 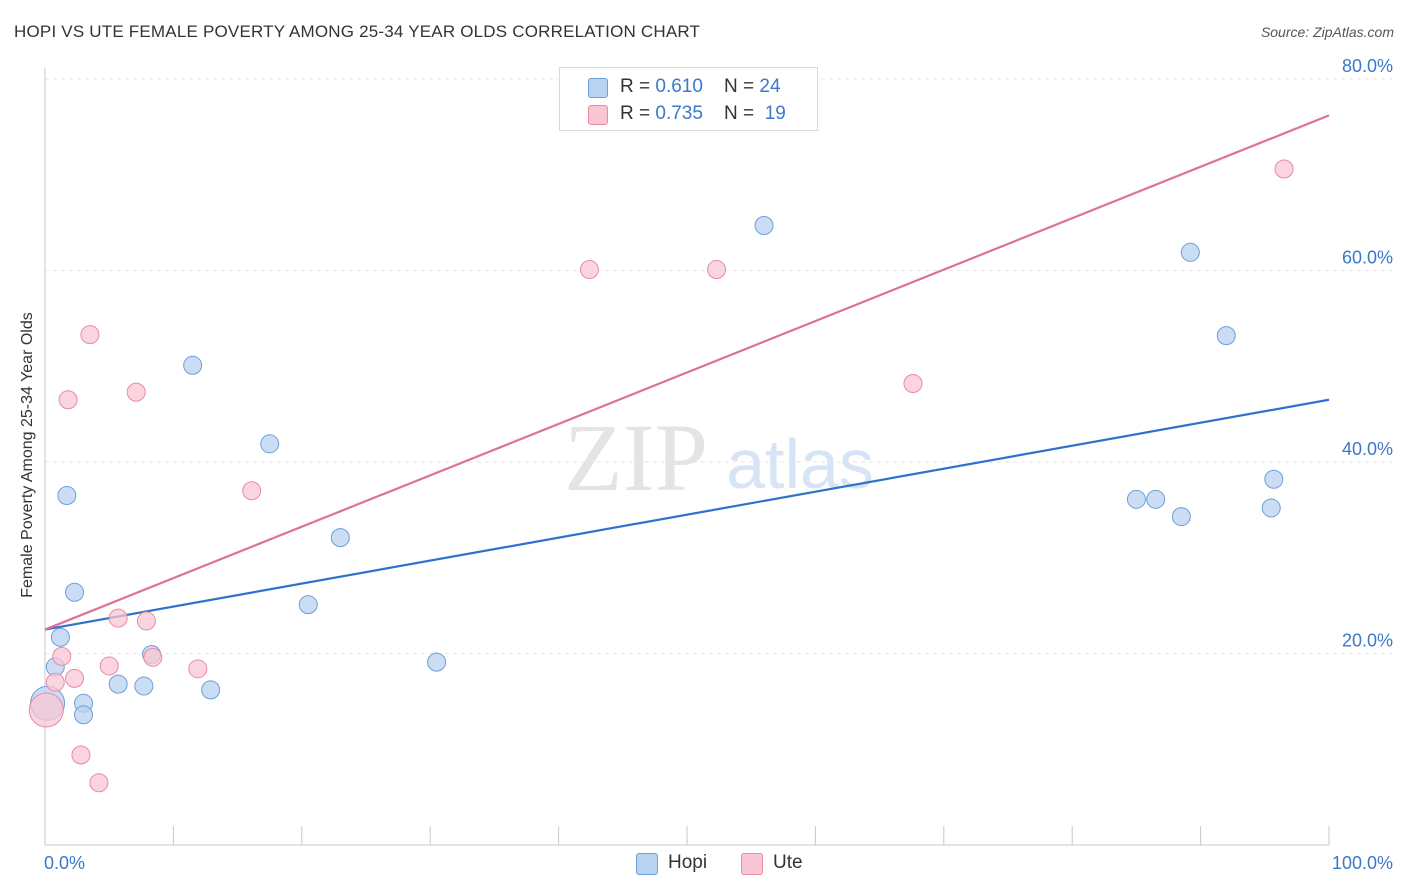 I want to click on y-axis-label: Female Poverty Among 25-34 Year Olds, so click(x=27, y=455).